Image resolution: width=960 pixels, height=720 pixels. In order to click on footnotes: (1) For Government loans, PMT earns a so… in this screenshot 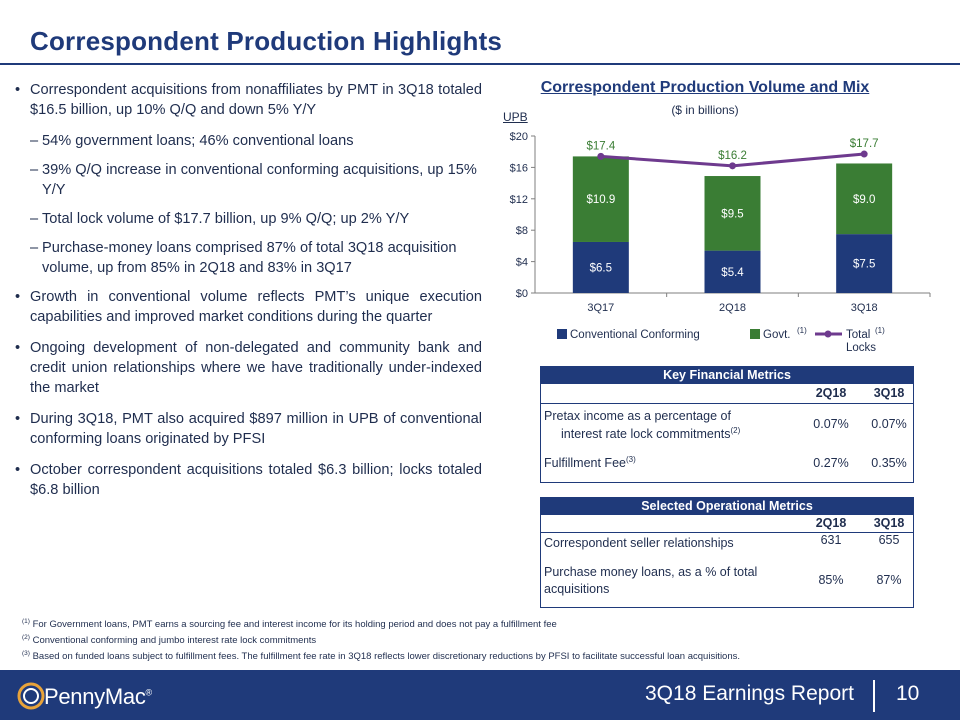, I will do `click(381, 641)`.